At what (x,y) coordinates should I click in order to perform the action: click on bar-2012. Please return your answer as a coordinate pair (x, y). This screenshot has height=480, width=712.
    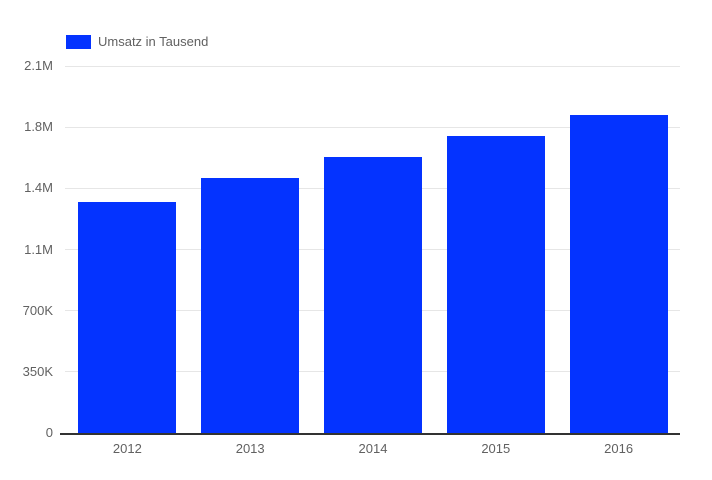
    Looking at the image, I should click on (127, 317).